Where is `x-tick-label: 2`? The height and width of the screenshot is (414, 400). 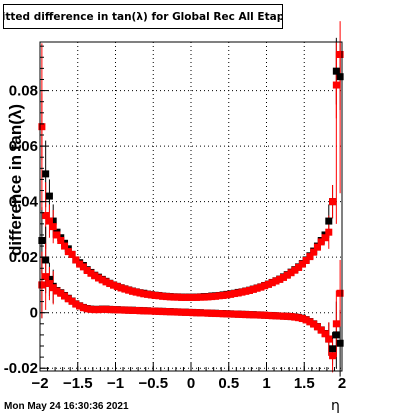
x-tick-label: 2 is located at coordinates (342, 383).